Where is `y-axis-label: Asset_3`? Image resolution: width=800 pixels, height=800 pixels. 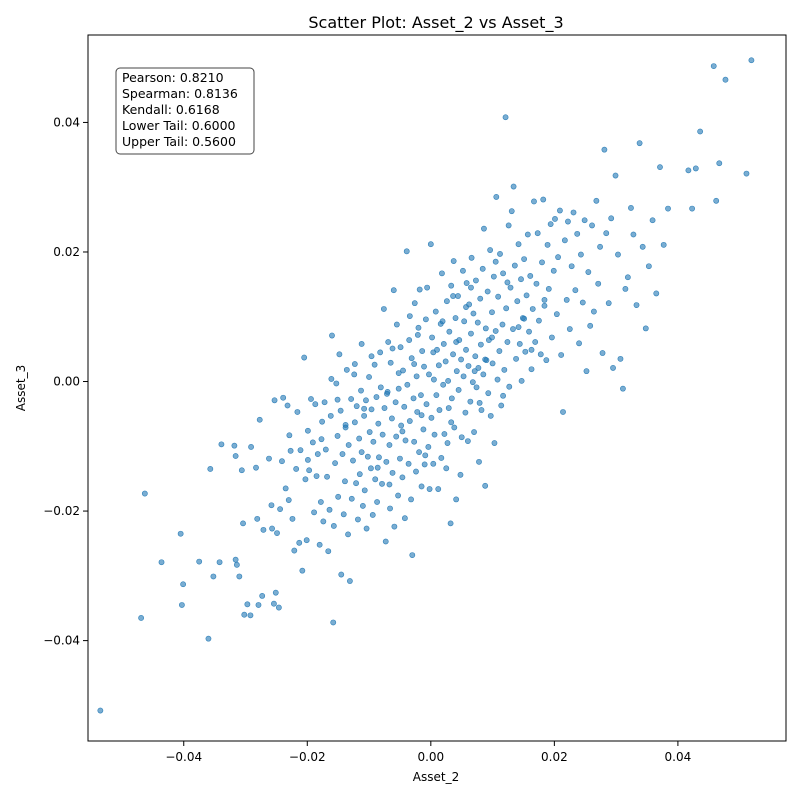
y-axis-label: Asset_3 is located at coordinates (21, 388).